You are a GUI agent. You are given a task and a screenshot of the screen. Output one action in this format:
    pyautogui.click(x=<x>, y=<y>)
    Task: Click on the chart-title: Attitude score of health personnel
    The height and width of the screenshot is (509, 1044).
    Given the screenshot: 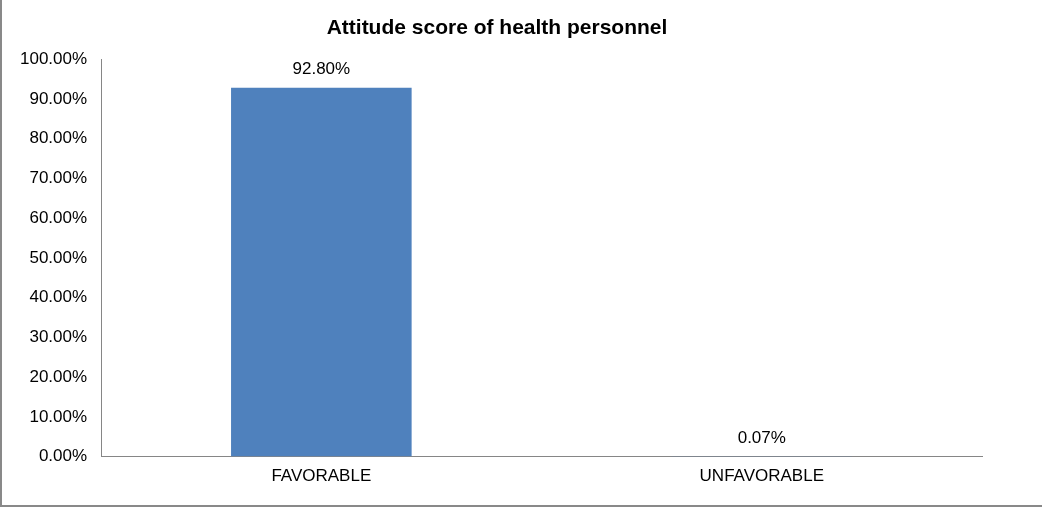 What is the action you would take?
    pyautogui.click(x=497, y=27)
    